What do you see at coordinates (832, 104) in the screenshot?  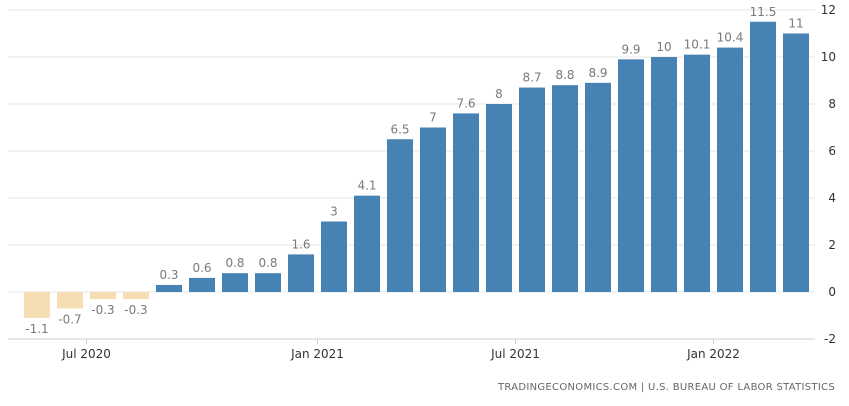 I see `y-tick-label: 8` at bounding box center [832, 104].